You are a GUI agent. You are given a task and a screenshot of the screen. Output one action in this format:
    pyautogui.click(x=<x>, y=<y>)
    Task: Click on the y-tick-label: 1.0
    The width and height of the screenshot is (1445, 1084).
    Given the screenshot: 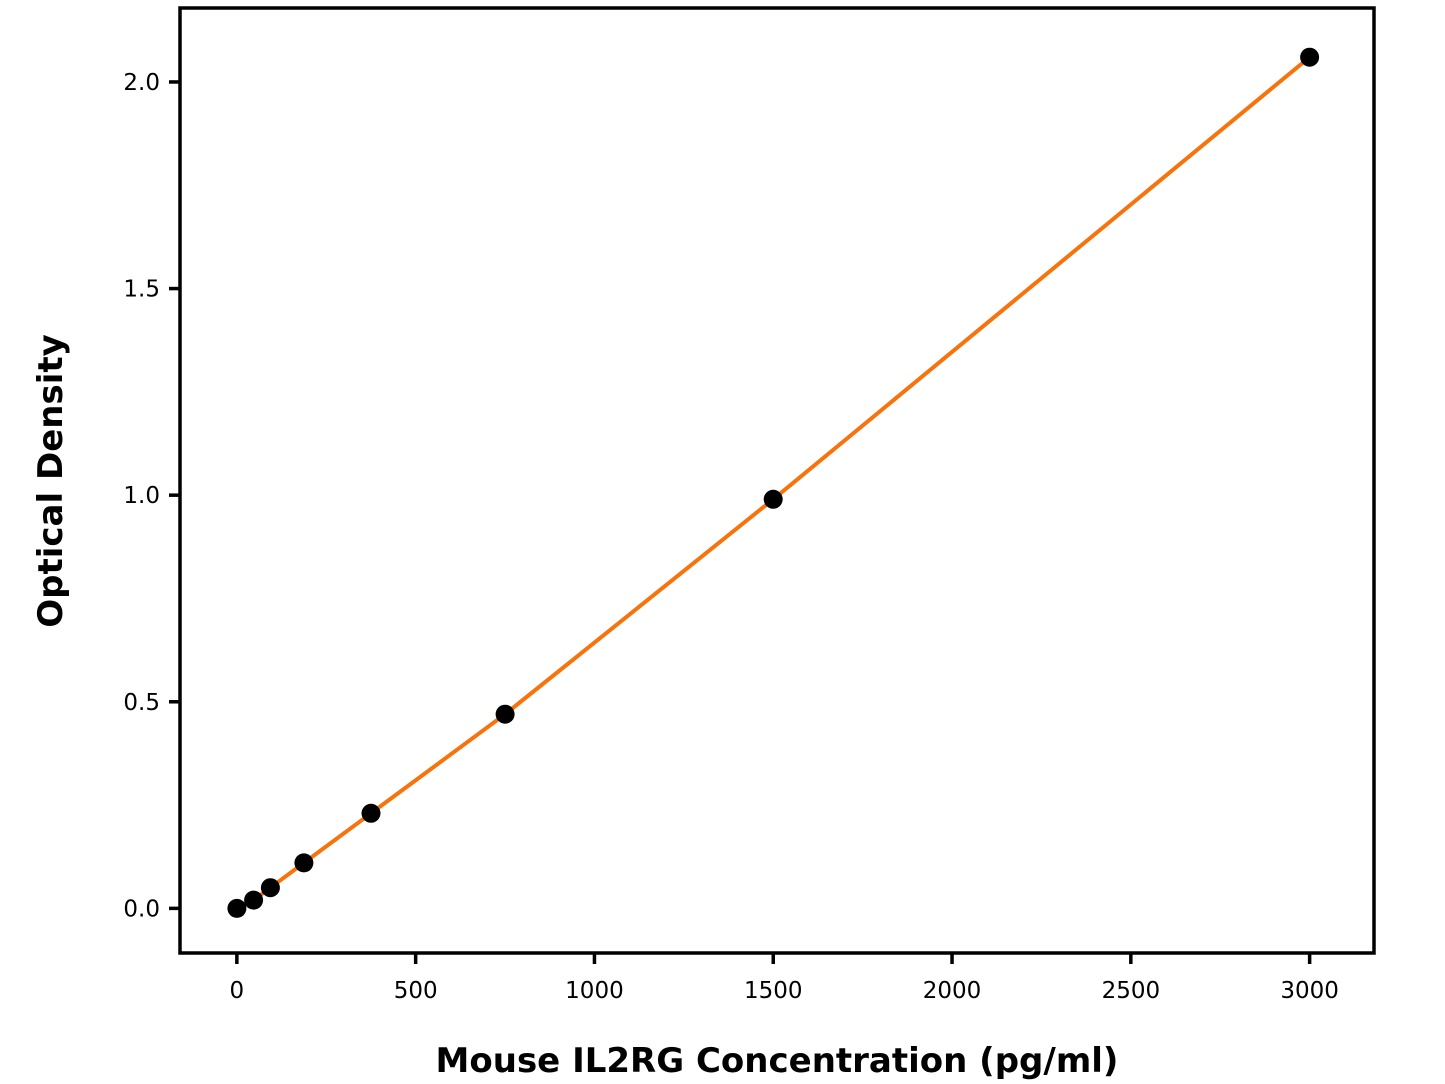 What is the action you would take?
    pyautogui.click(x=141, y=496)
    